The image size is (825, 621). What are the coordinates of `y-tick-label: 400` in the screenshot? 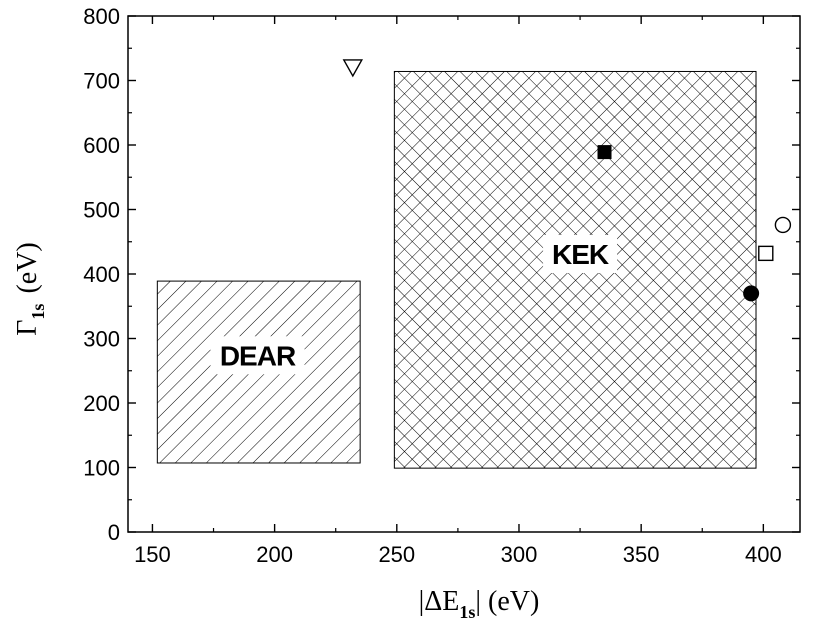 It's located at (101, 274).